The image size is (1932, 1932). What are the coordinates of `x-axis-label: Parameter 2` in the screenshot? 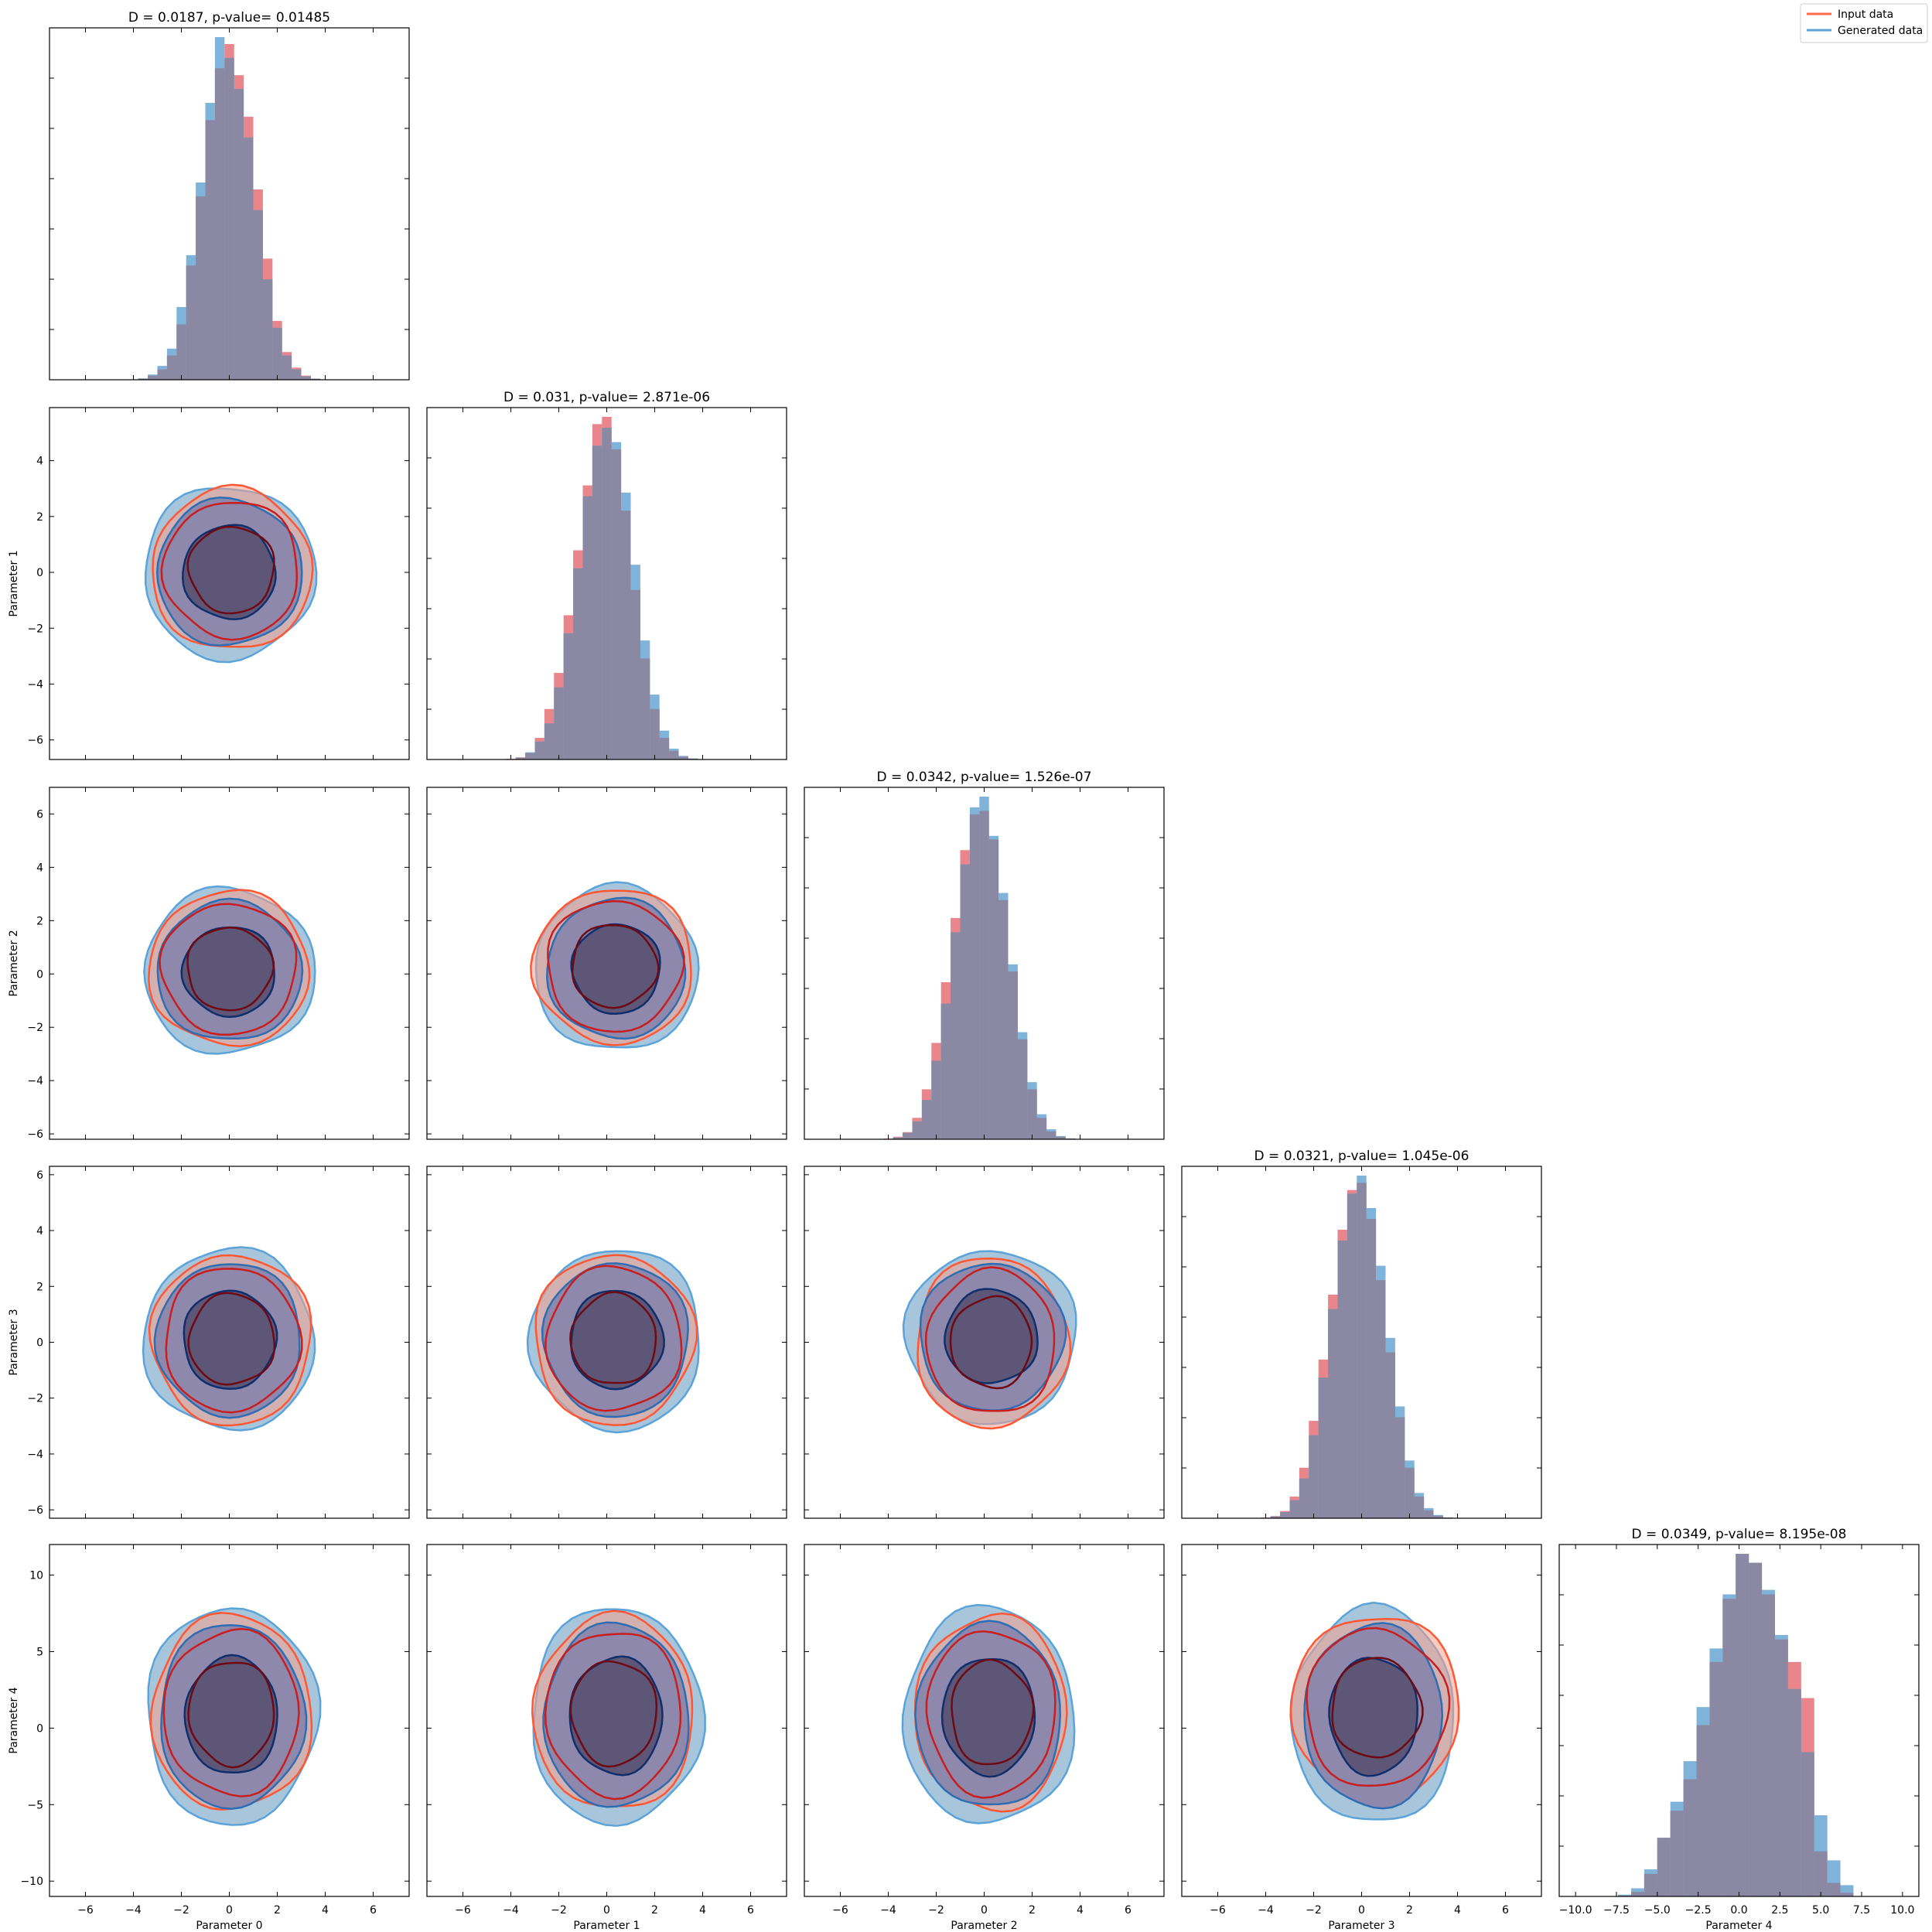 It's located at (984, 1926).